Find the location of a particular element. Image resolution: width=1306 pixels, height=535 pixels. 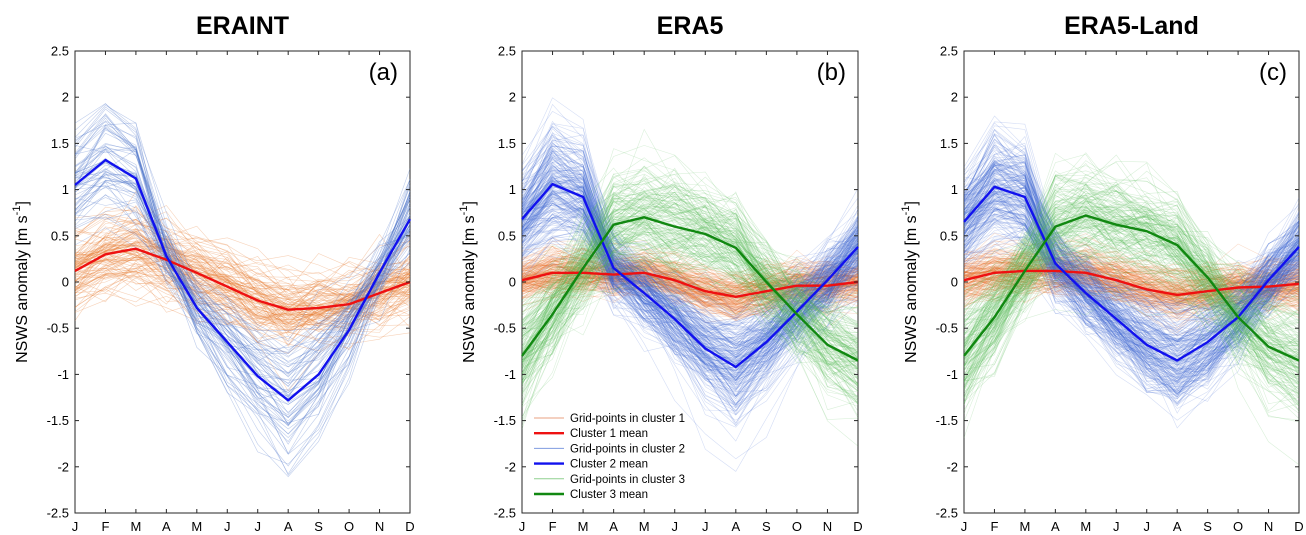

y-tick-label: -2.5 is located at coordinates (58, 513).